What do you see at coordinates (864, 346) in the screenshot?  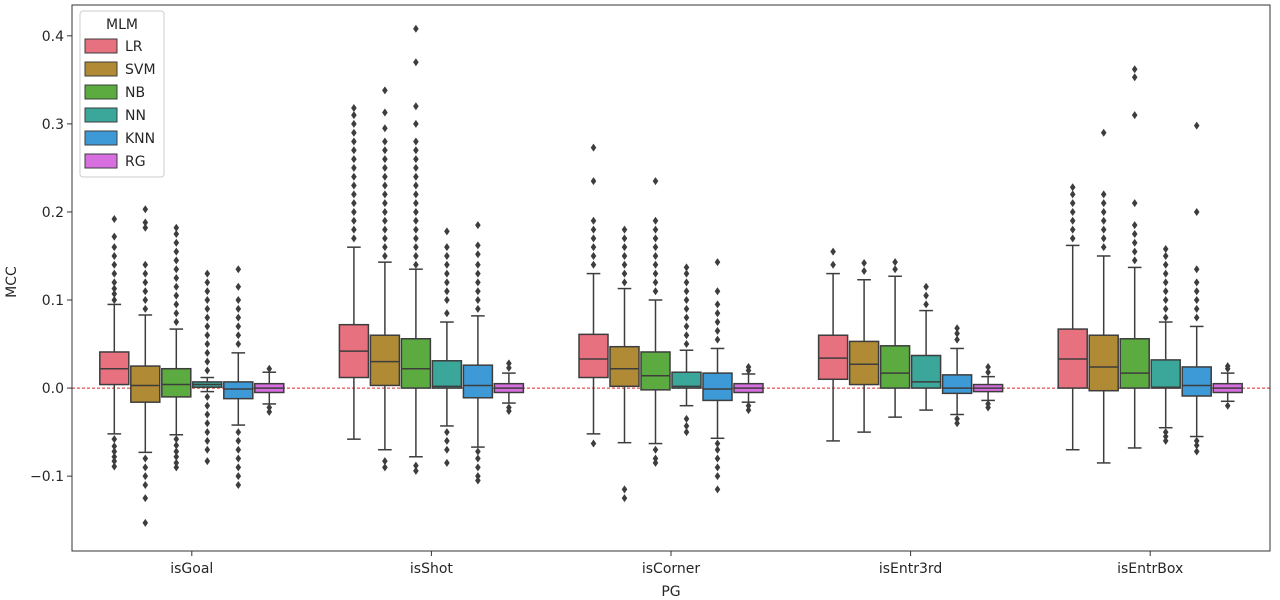 I see `box-isEntr3rd-SVM` at bounding box center [864, 346].